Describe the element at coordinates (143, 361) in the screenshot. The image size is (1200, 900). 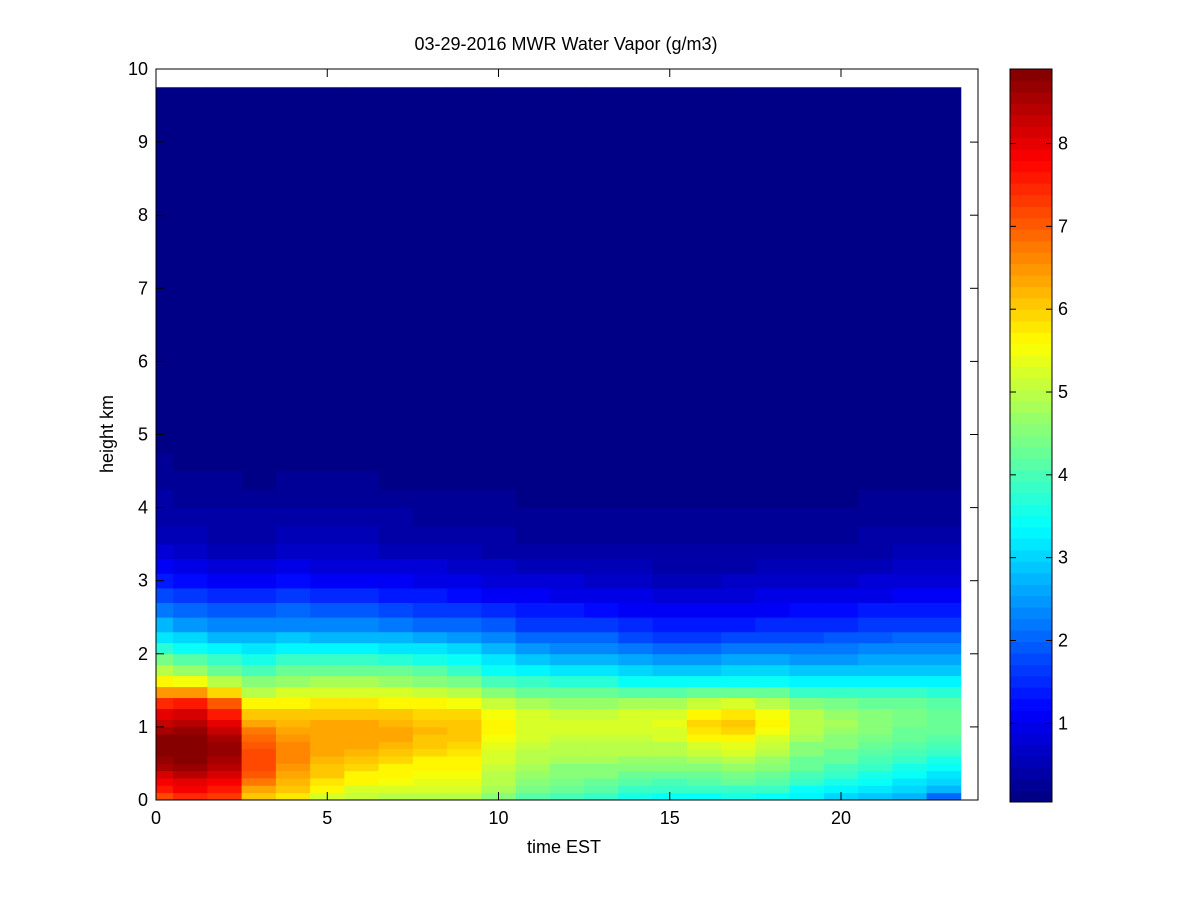
I see `y-tick-label: 6` at that location.